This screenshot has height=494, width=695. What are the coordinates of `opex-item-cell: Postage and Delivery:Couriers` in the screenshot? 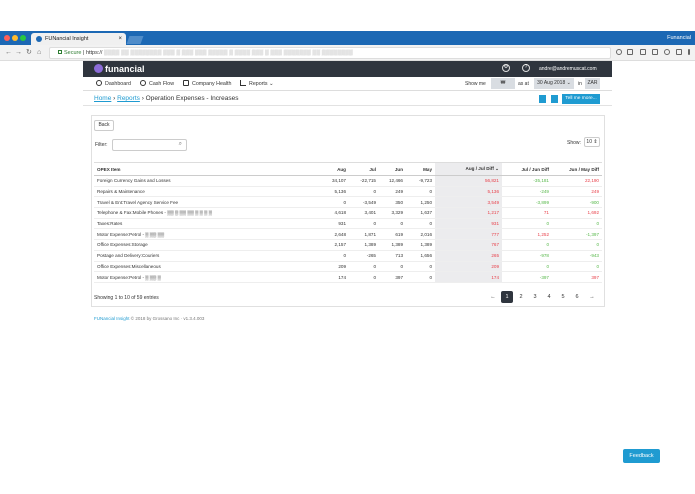 It's located at (203, 256).